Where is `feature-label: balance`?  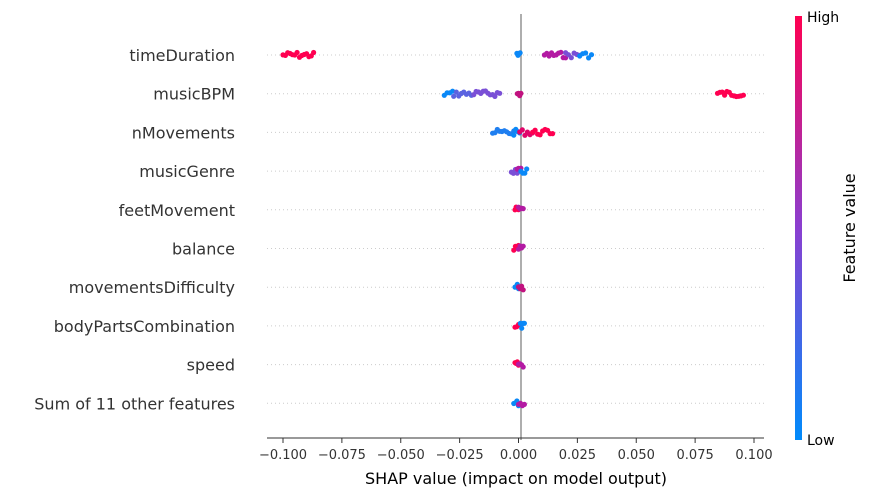
feature-label: balance is located at coordinates (203, 249).